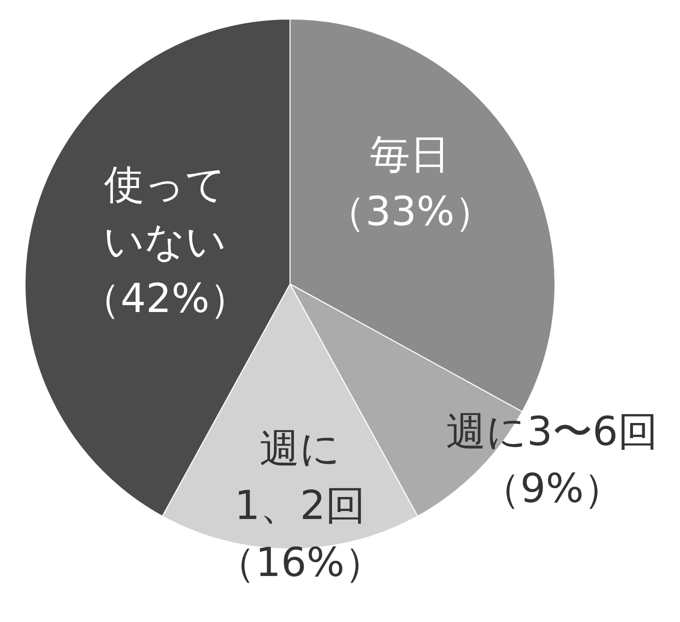  I want to click on slice-label: 週に1、2回, so click(300, 477).